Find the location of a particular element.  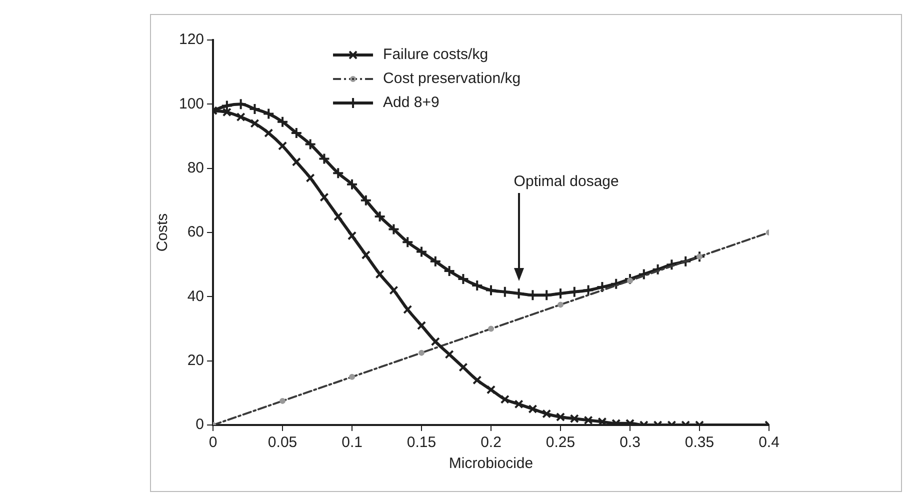

y-tick-label: 100 is located at coordinates (191, 103).